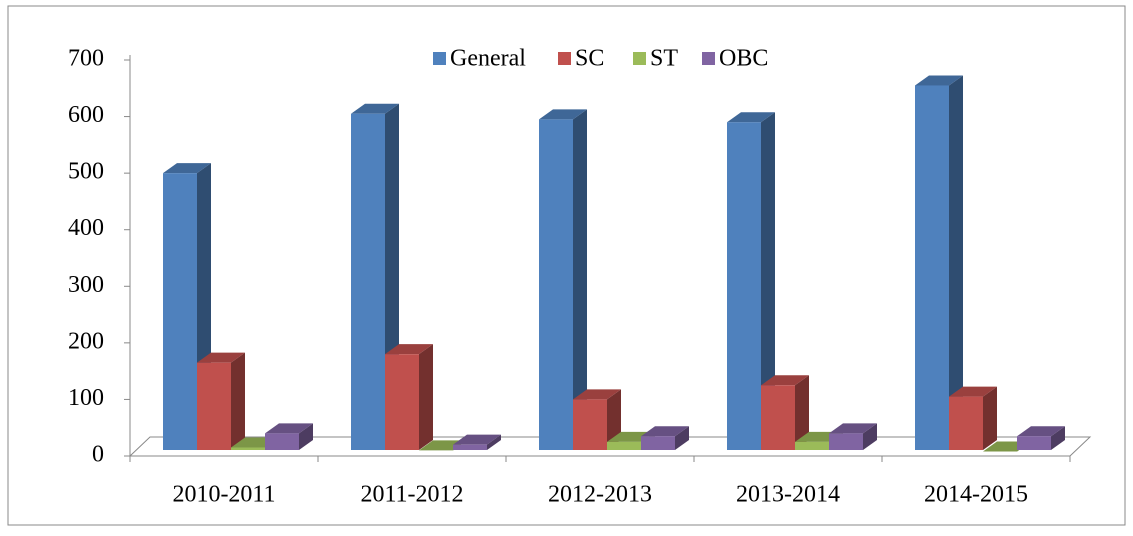 The height and width of the screenshot is (536, 1133). What do you see at coordinates (976, 495) in the screenshot?
I see `x-tick-label: 2014-2015` at bounding box center [976, 495].